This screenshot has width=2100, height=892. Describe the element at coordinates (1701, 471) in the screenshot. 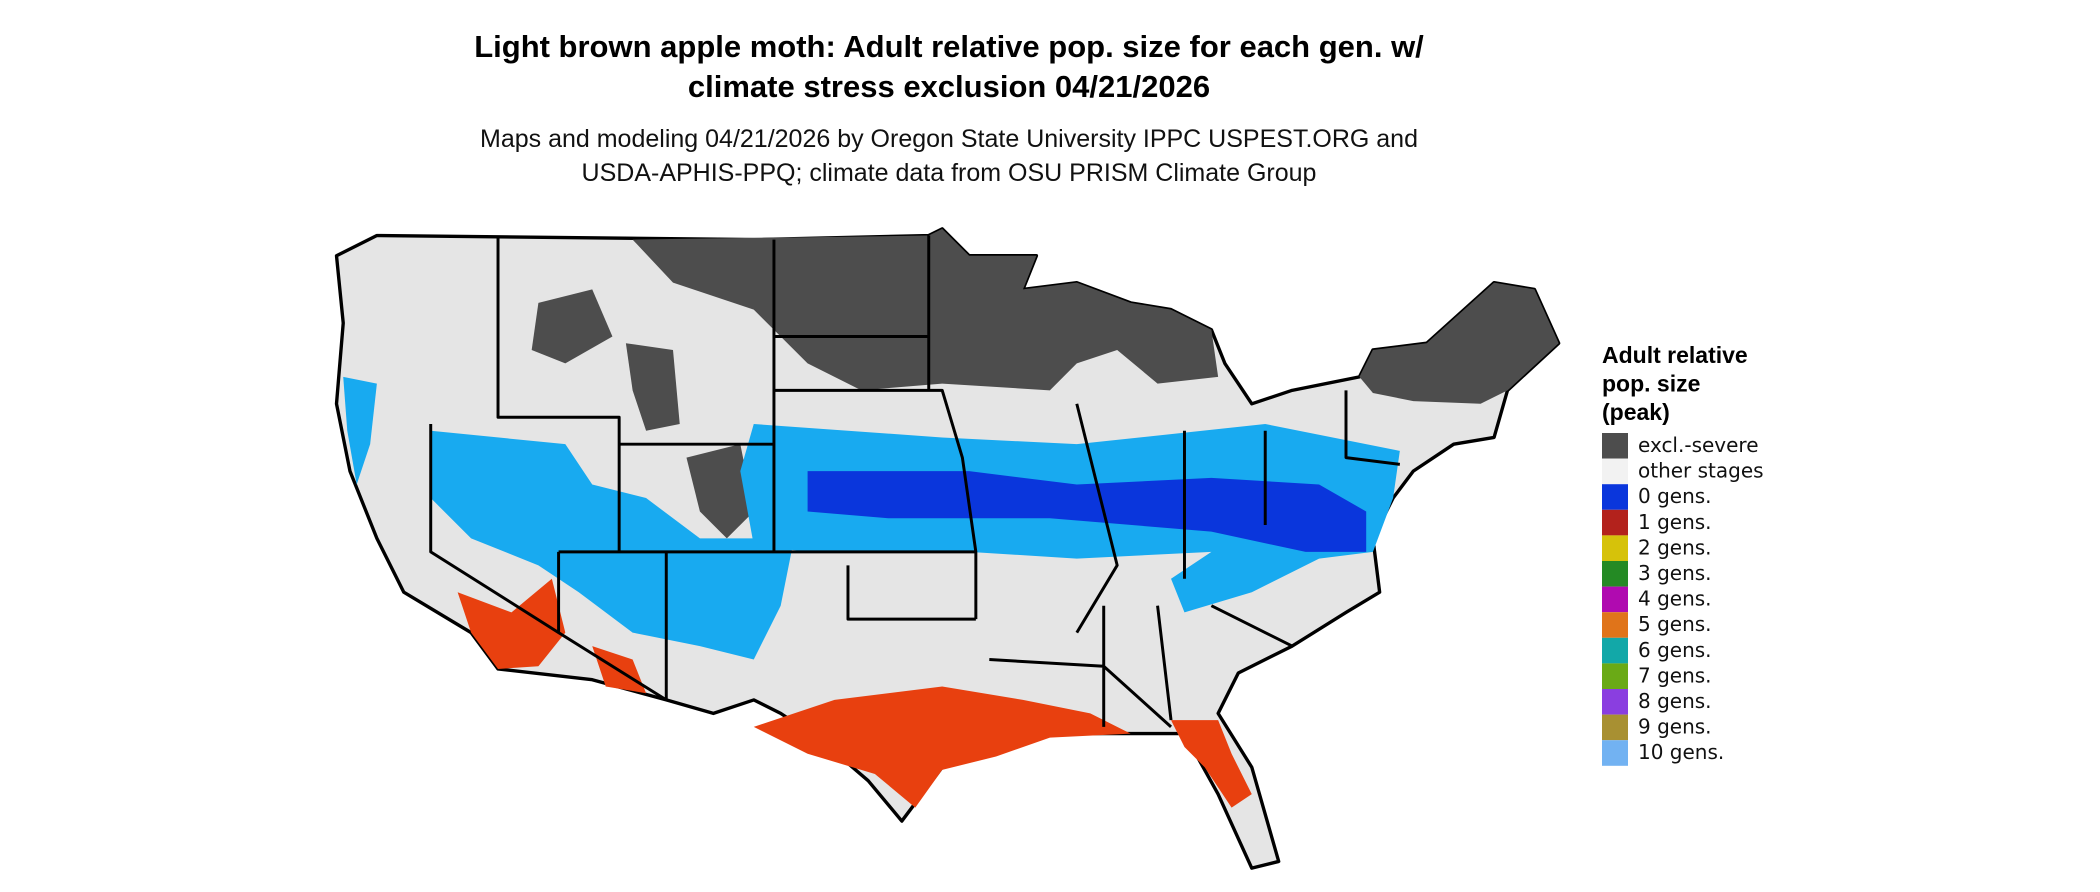

I see `legend-label: other stages` at that location.